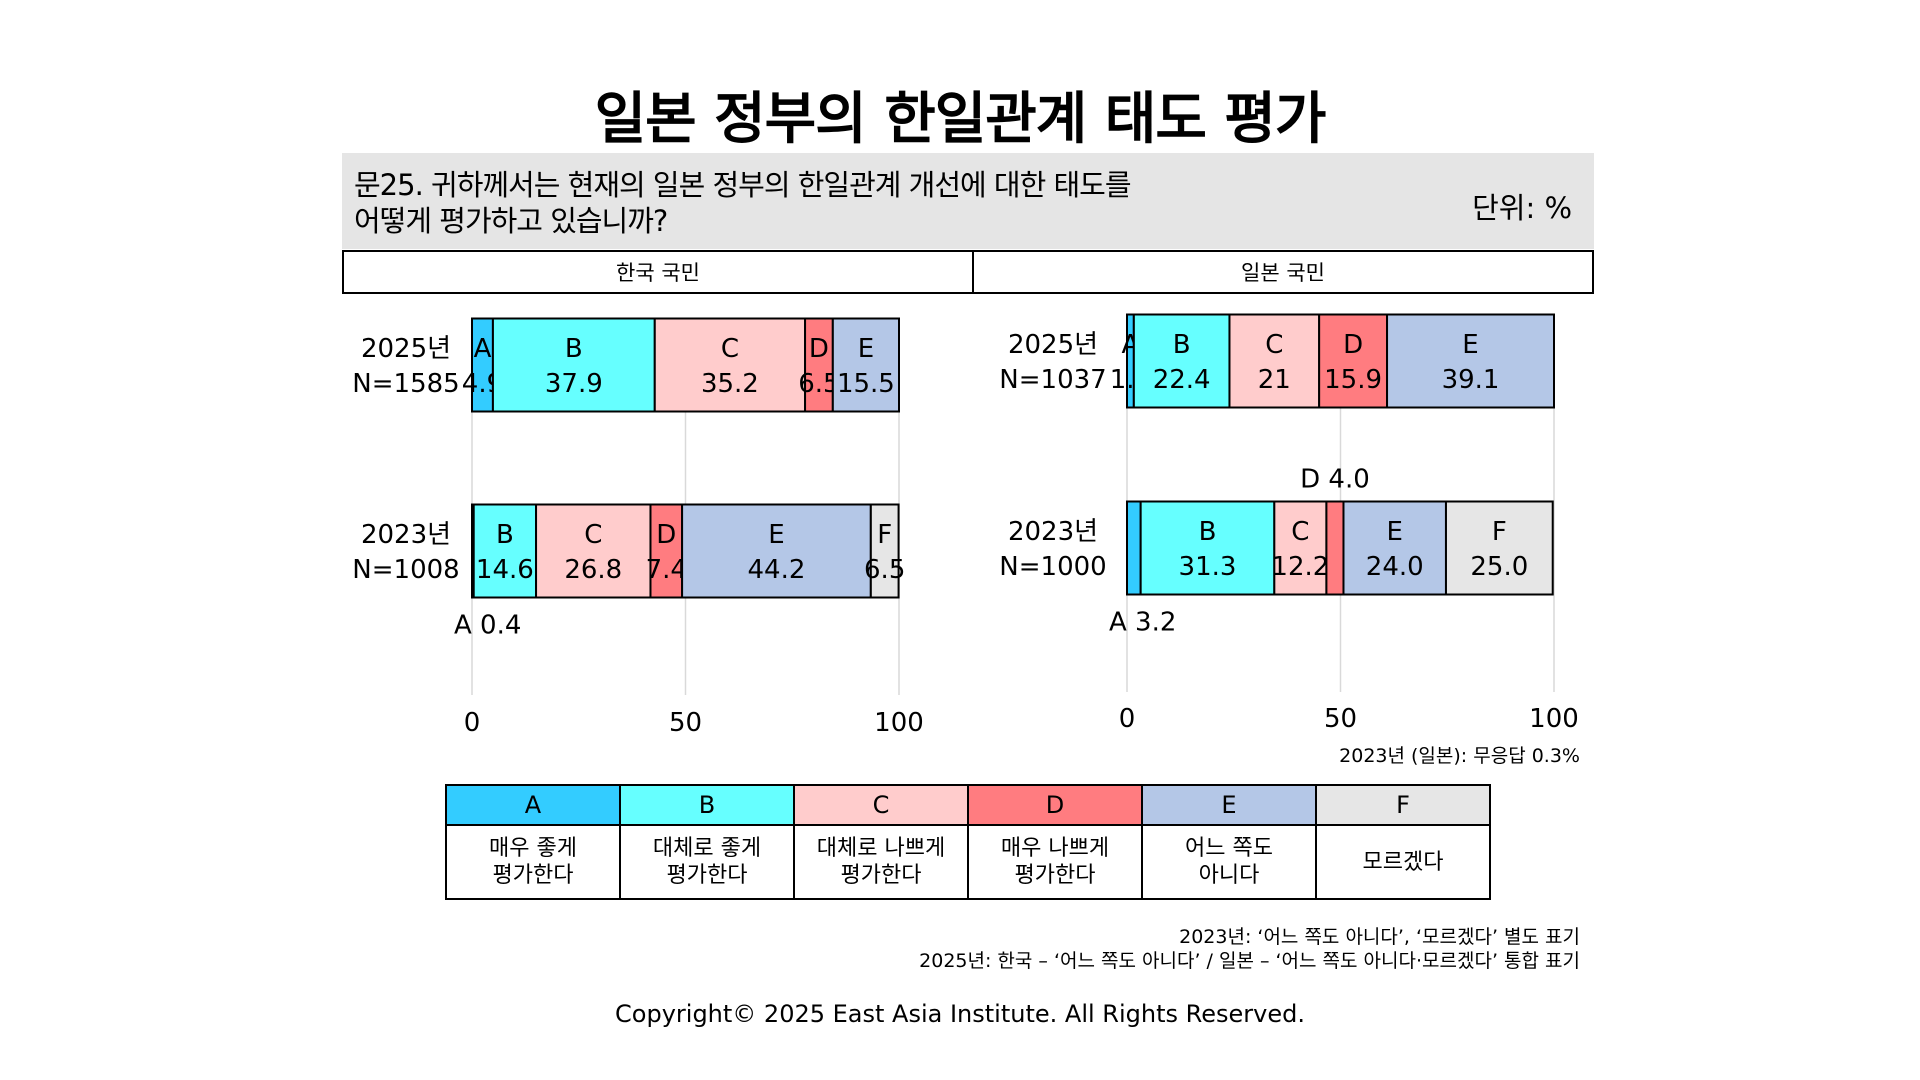 Image resolution: width=1920 pixels, height=1080 pixels. I want to click on question-line-2: 어떻게 평가하고 있습니까?, so click(511, 221).